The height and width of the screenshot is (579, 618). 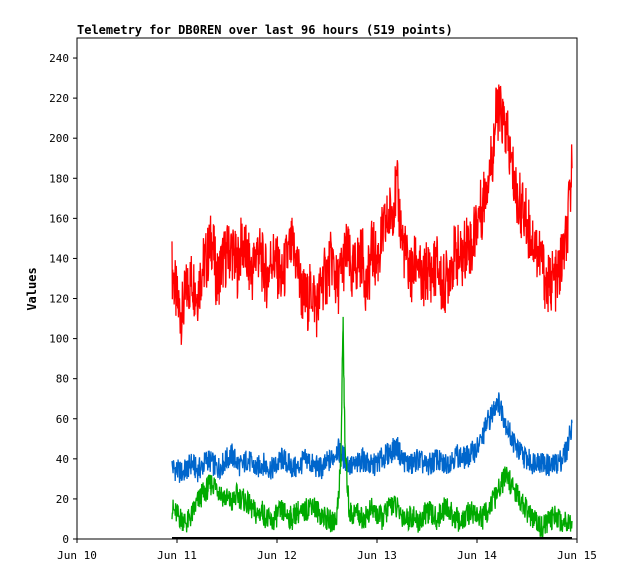 What do you see at coordinates (59, 98) in the screenshot?
I see `y-tick-label: 220` at bounding box center [59, 98].